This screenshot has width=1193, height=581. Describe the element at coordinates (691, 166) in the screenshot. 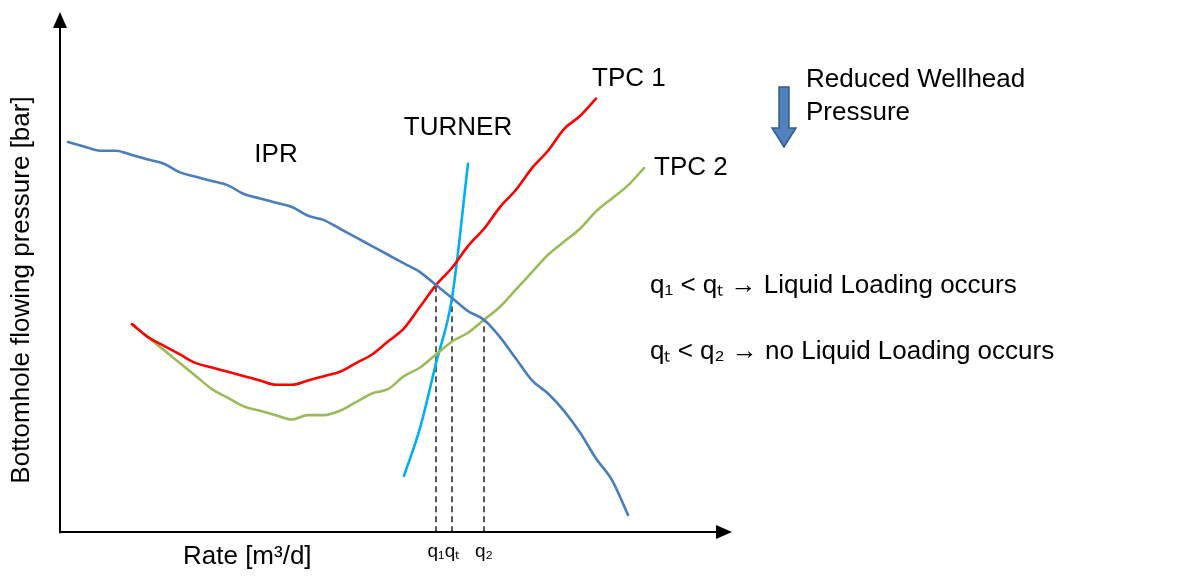

I see `series-label: TPC 2` at that location.